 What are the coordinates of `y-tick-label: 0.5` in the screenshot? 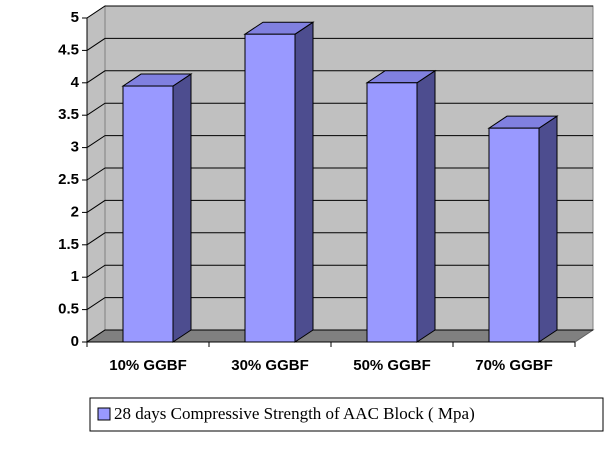 It's located at (68, 309).